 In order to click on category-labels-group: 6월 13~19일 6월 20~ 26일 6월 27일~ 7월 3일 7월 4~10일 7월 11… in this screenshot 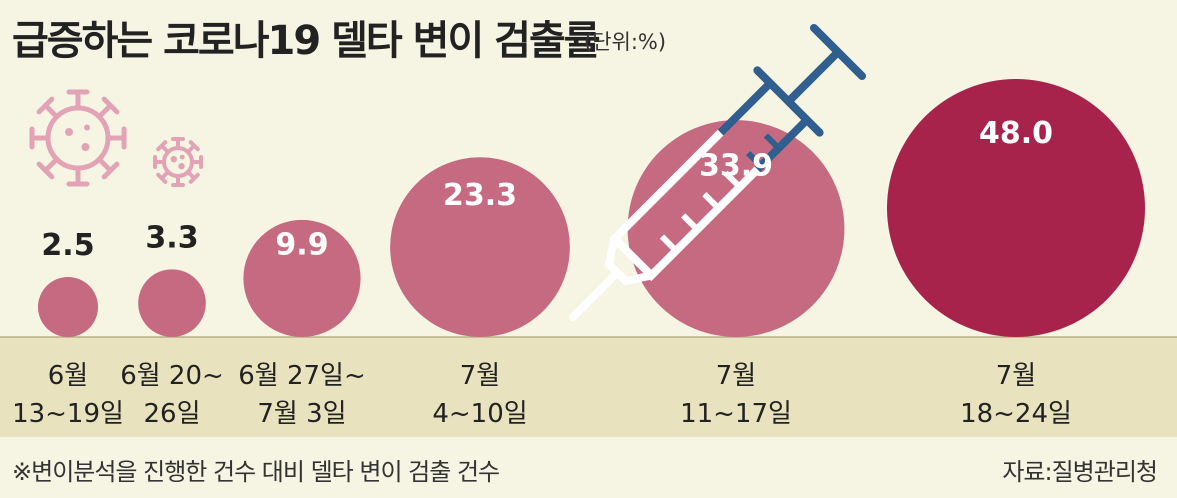, I will do `click(542, 395)`.